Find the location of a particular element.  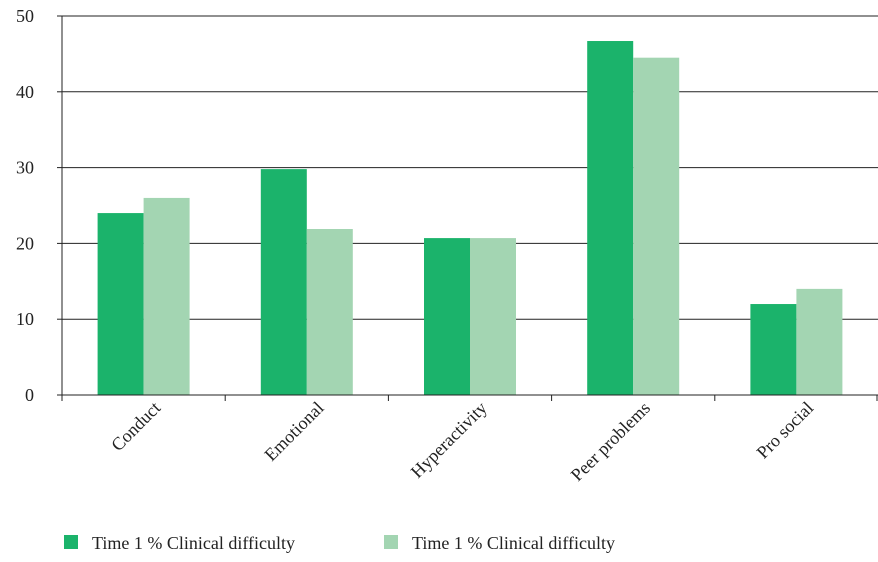

y-tick-label: 0 is located at coordinates (29, 395).